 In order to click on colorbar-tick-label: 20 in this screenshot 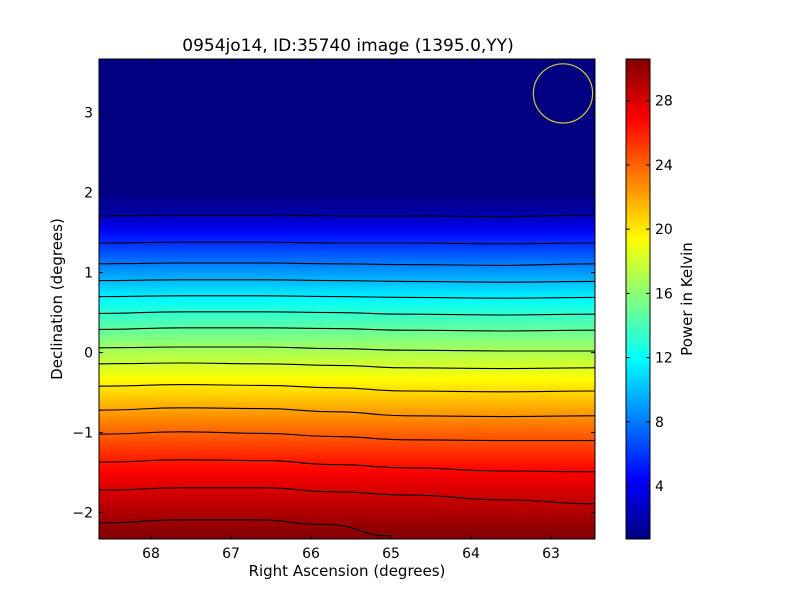, I will do `click(664, 230)`.